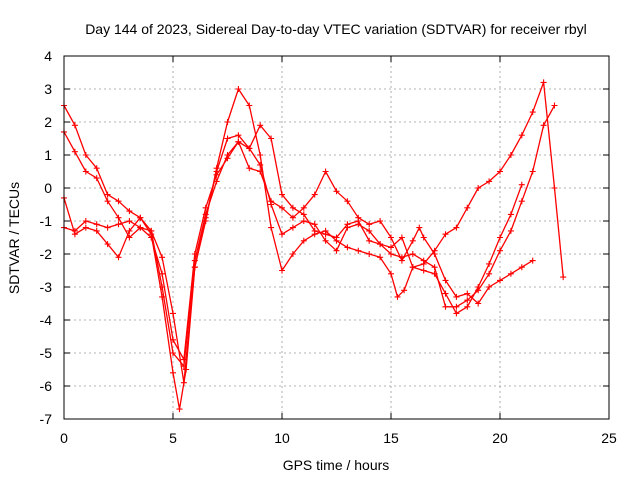  I want to click on x-tick-label: 5, so click(173, 438).